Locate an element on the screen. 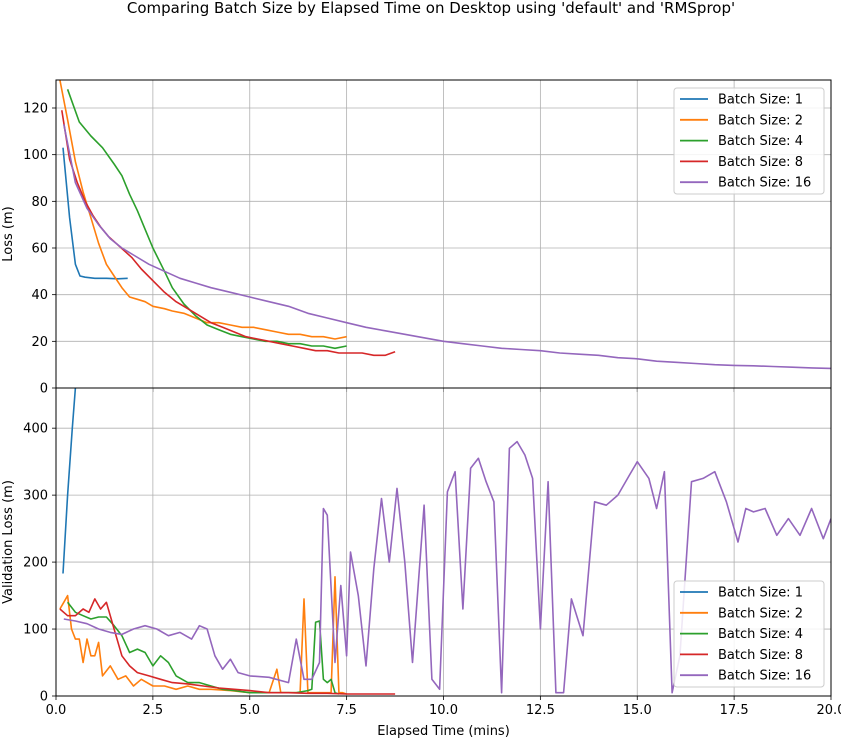 This screenshot has height=739, width=841. x-tick-label: 17.5 is located at coordinates (734, 710).